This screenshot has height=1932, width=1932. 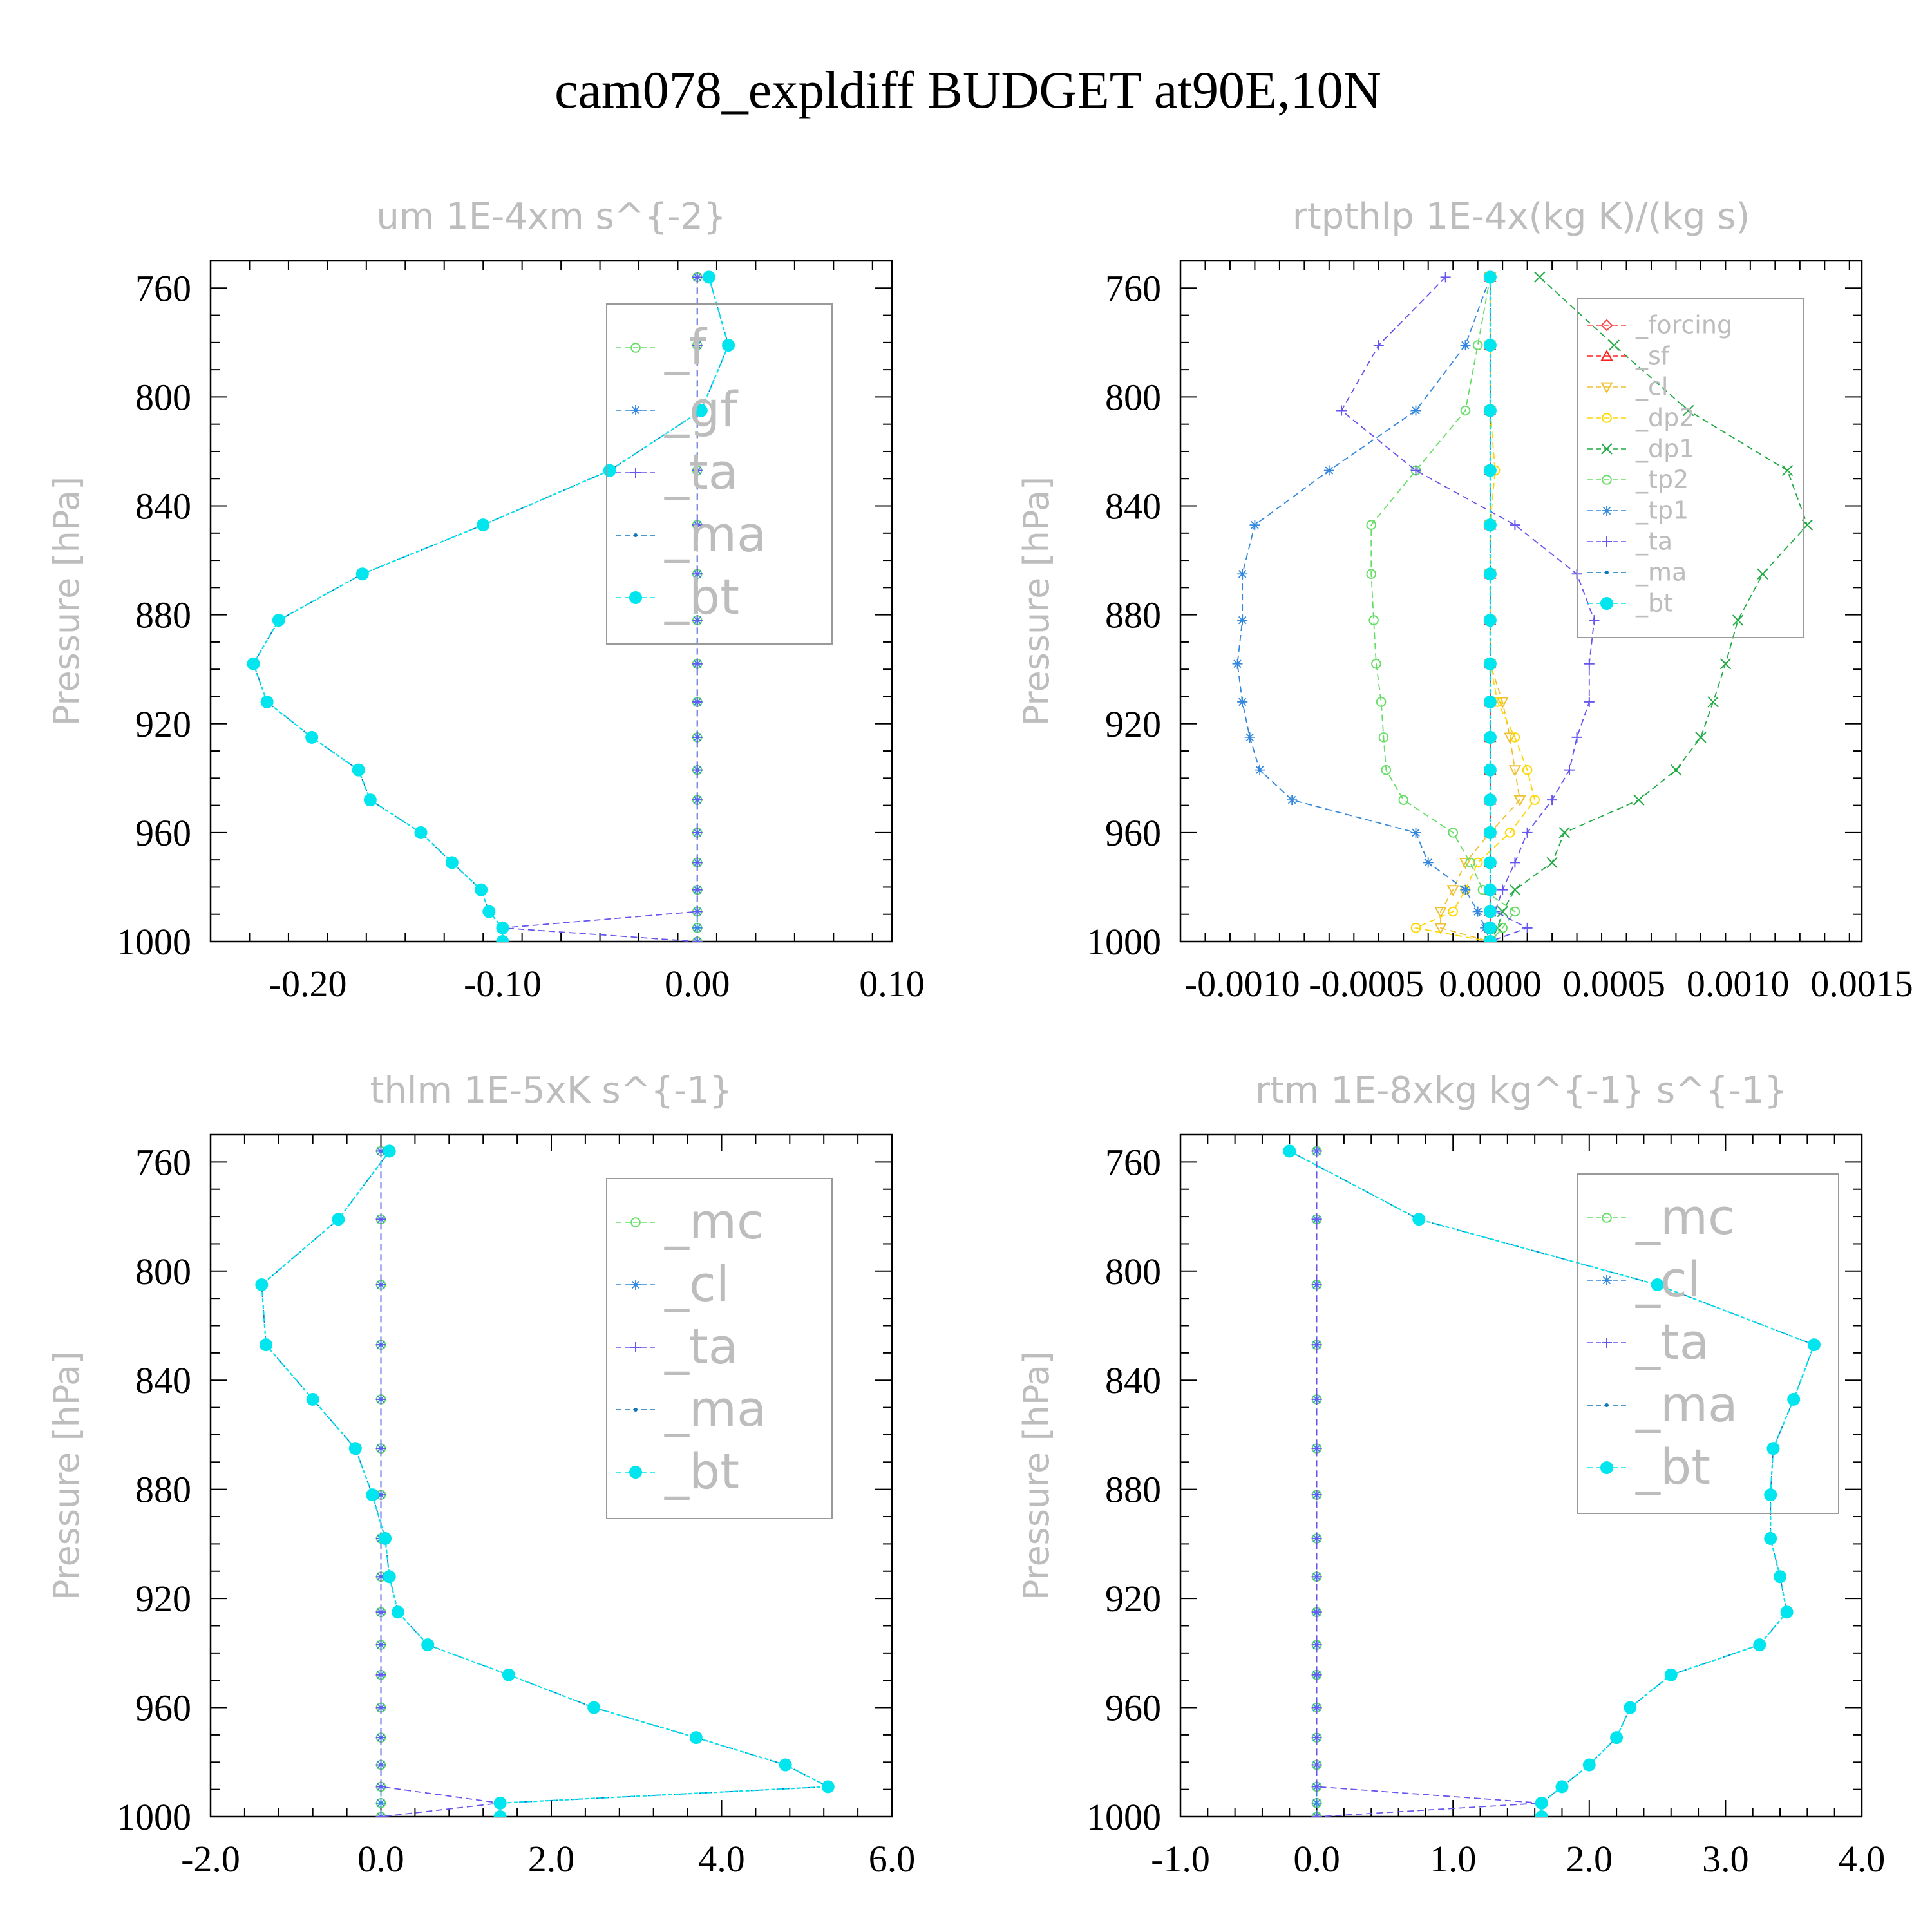 What do you see at coordinates (1133, 1272) in the screenshot?
I see `y-tick-label: 800` at bounding box center [1133, 1272].